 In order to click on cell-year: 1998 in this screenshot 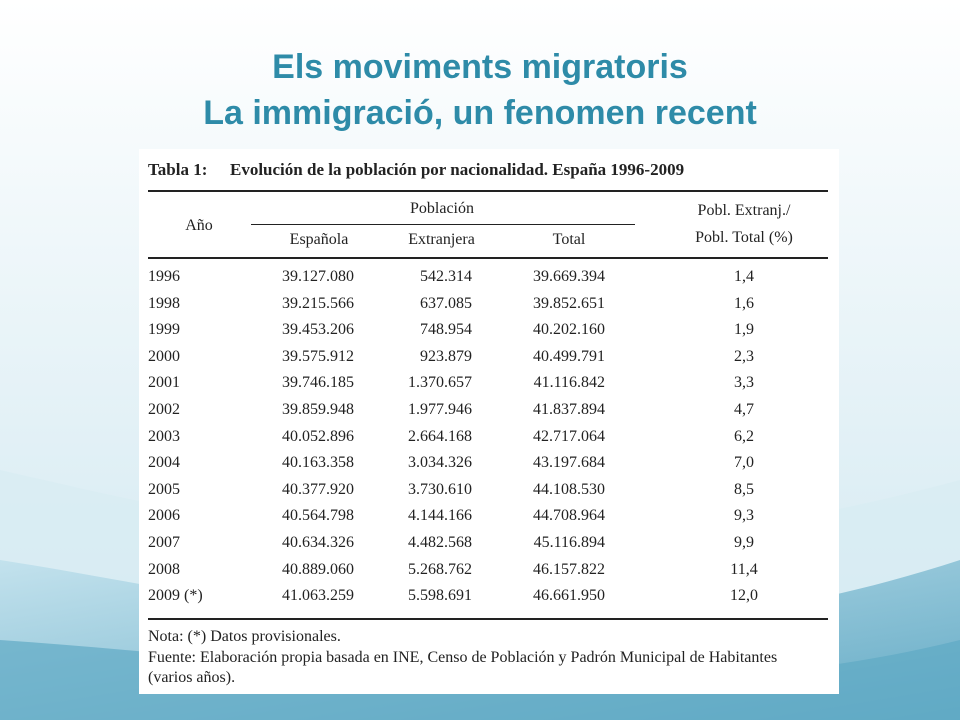, I will do `click(164, 303)`.